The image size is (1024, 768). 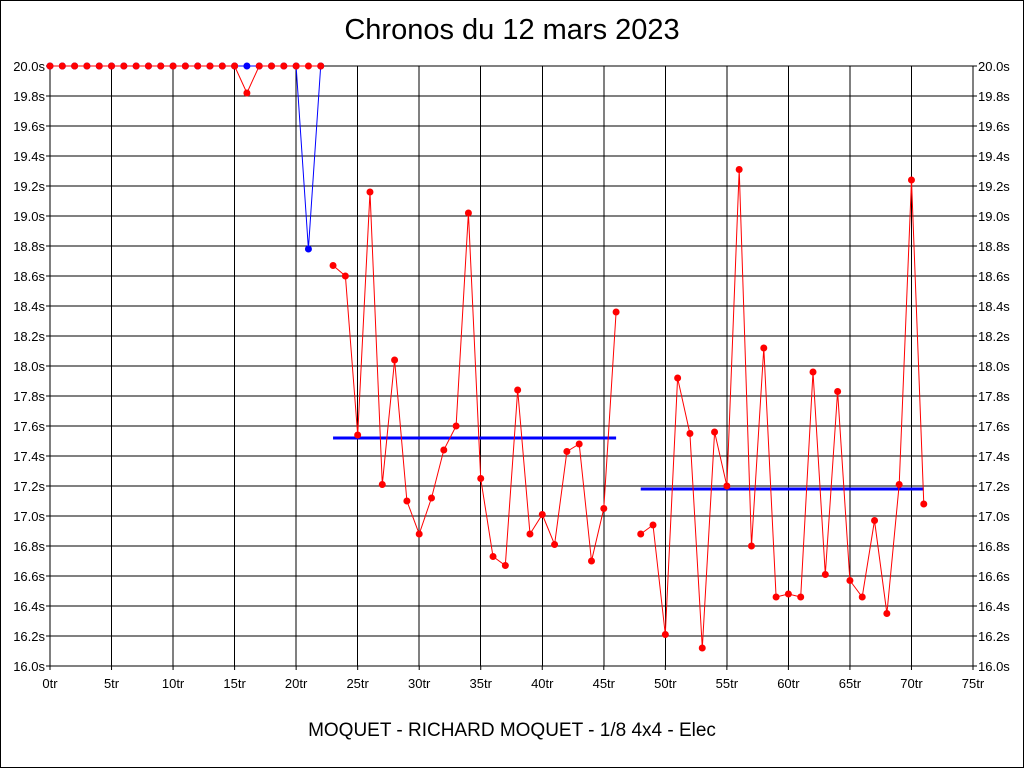 I want to click on y-tick-label-left: 19.2s, so click(x=29, y=186).